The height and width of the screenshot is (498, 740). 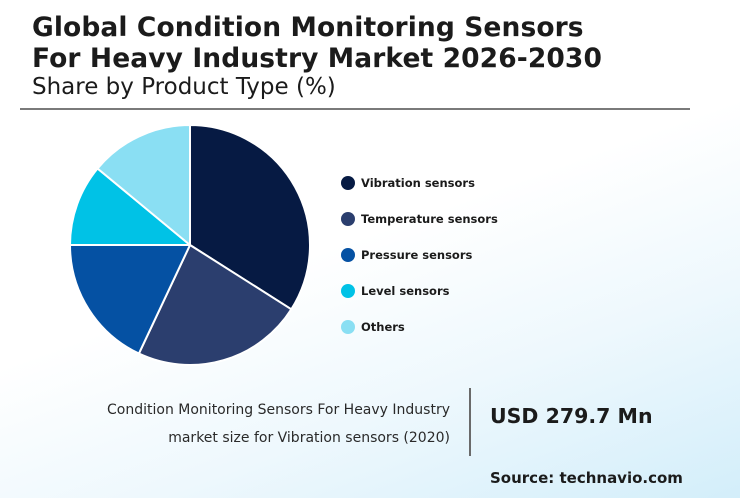 What do you see at coordinates (317, 58) in the screenshot?
I see `chart-title-line-2: For Heavy Industry Market 2026-2030` at bounding box center [317, 58].